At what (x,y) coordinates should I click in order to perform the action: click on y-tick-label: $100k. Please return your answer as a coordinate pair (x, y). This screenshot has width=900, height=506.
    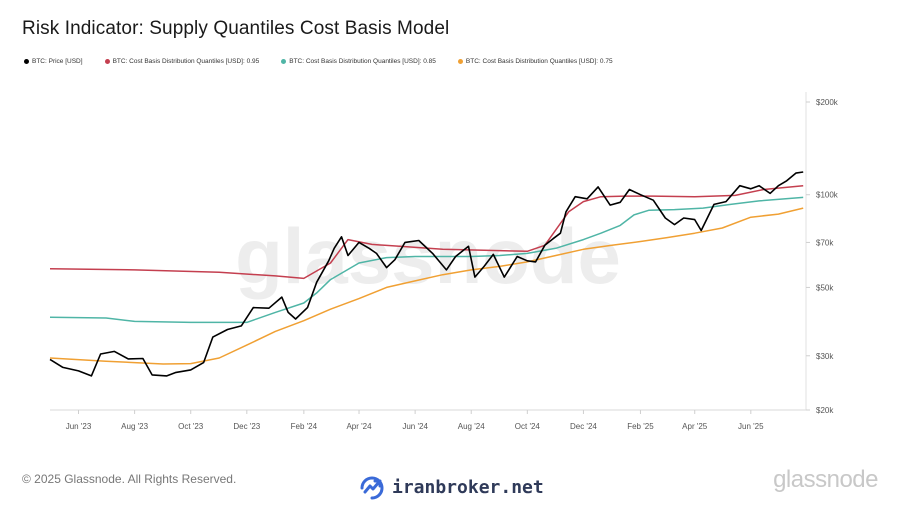
    Looking at the image, I should click on (827, 195).